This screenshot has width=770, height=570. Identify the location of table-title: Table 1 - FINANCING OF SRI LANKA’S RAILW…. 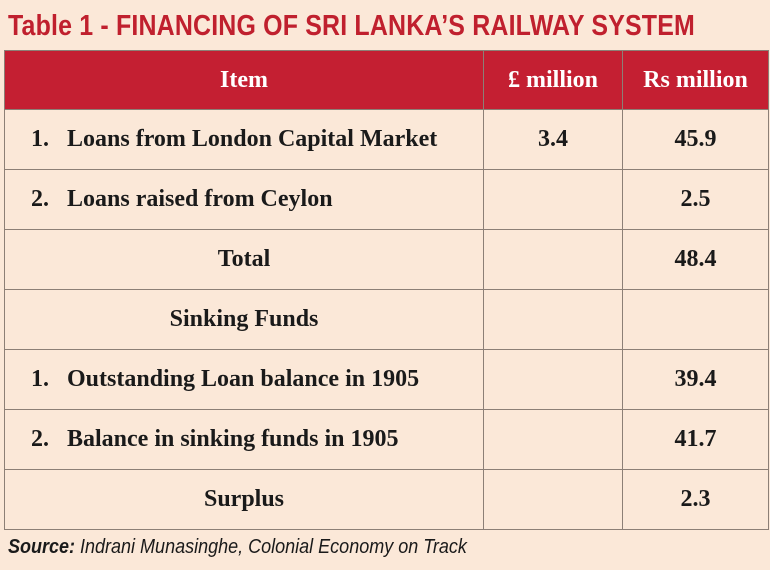
(351, 26).